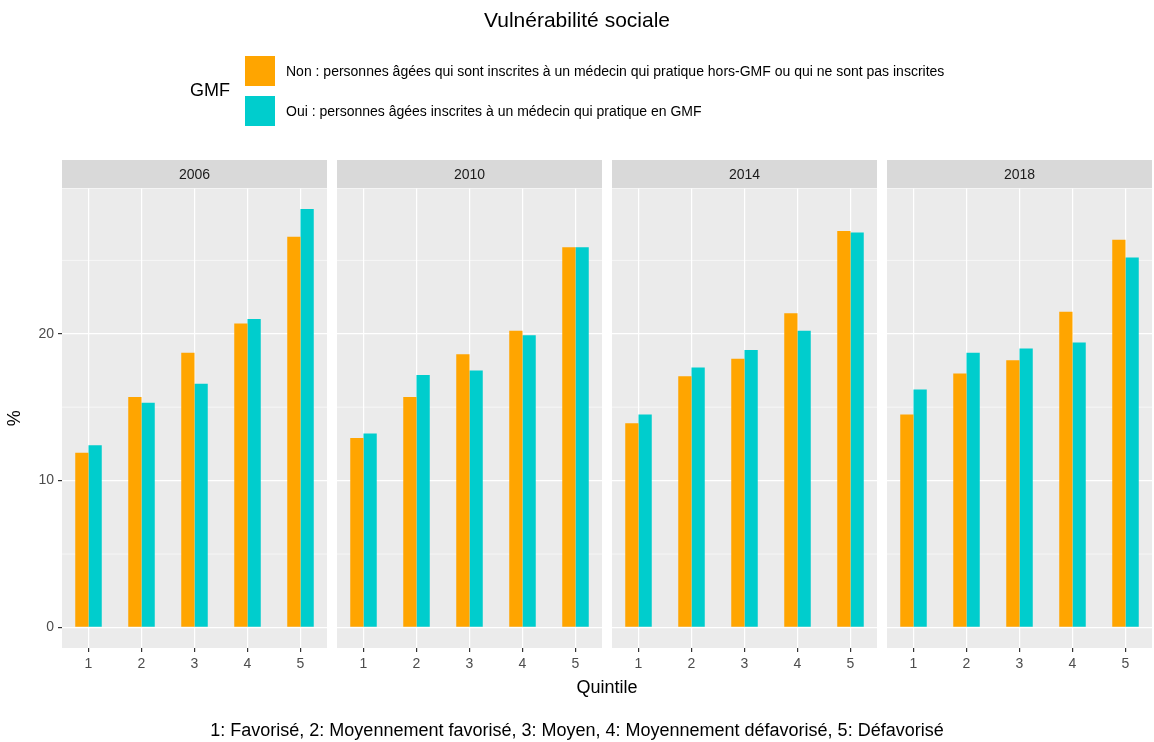 The height and width of the screenshot is (742, 1154). What do you see at coordinates (615, 71) in the screenshot?
I see `legend-label: Non : personnes âgées qui sont inscrites à un médecin qui pratique hors-GMF ou qui ne sont pas inscrites` at bounding box center [615, 71].